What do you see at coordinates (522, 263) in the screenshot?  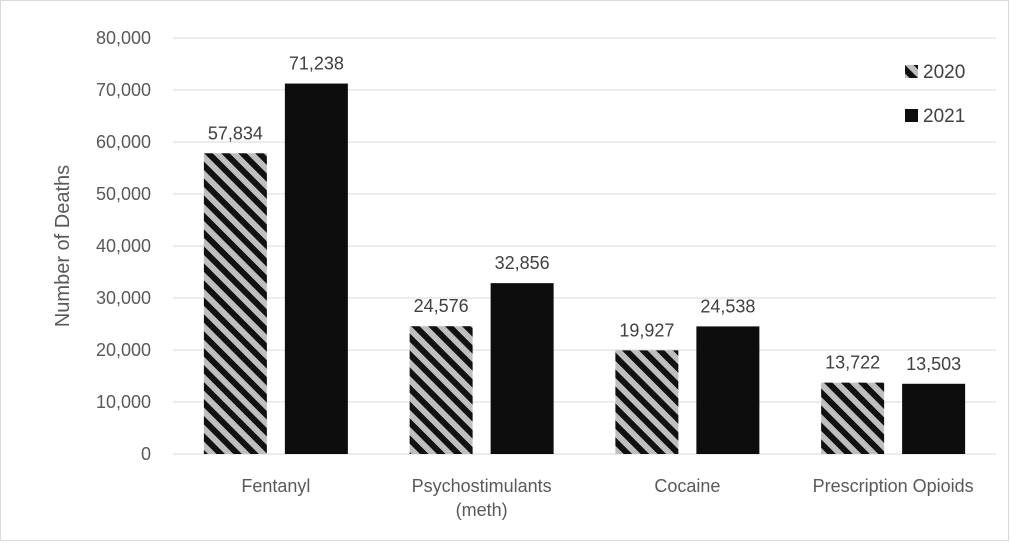 I see `data-label-2021: 32,856` at bounding box center [522, 263].